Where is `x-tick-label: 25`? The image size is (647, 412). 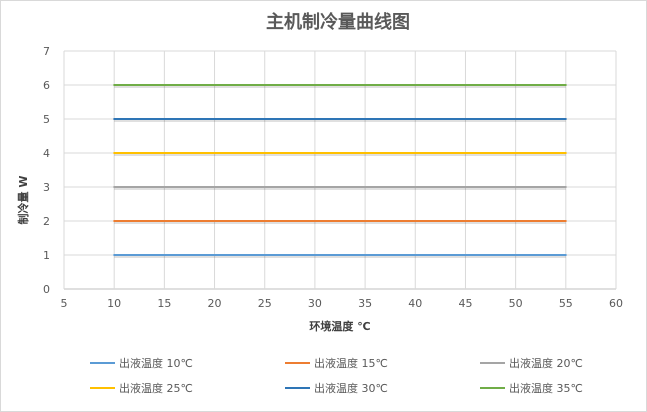
x-tick-label: 25 is located at coordinates (265, 303).